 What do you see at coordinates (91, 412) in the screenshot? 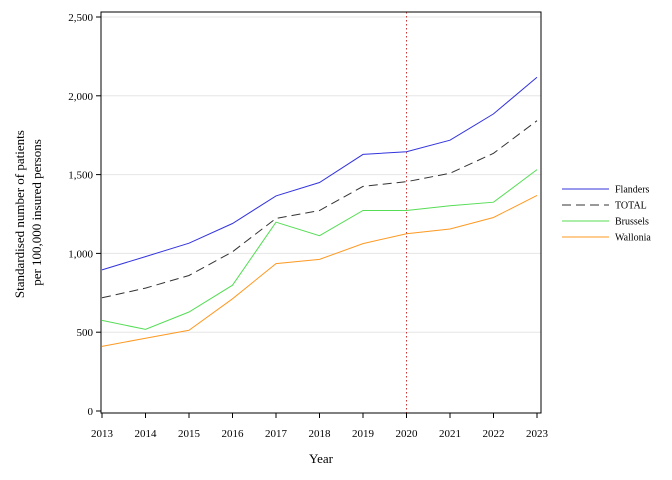
I see `y-tick-label: 0` at bounding box center [91, 412].